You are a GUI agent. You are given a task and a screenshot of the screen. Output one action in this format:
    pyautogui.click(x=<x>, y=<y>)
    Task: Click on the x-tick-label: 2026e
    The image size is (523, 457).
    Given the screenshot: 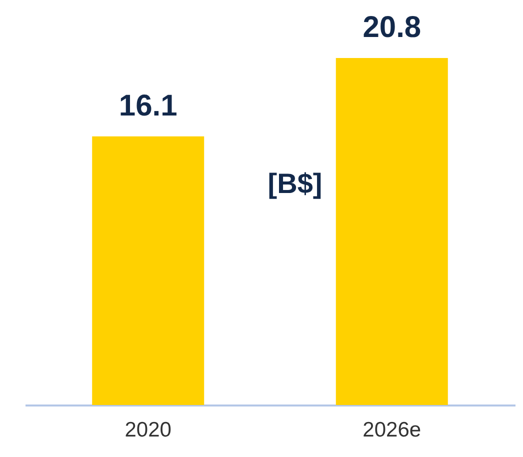 What is the action you would take?
    pyautogui.click(x=392, y=430)
    